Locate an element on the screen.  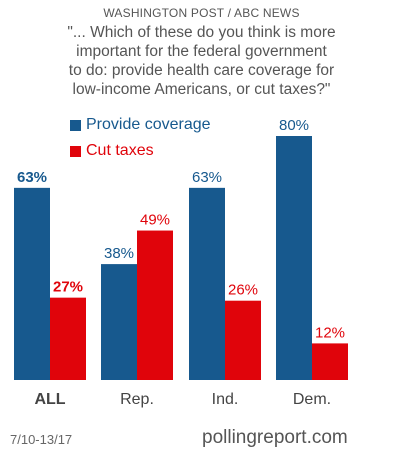
bar-cut-taxes-all is located at coordinates (68, 338).